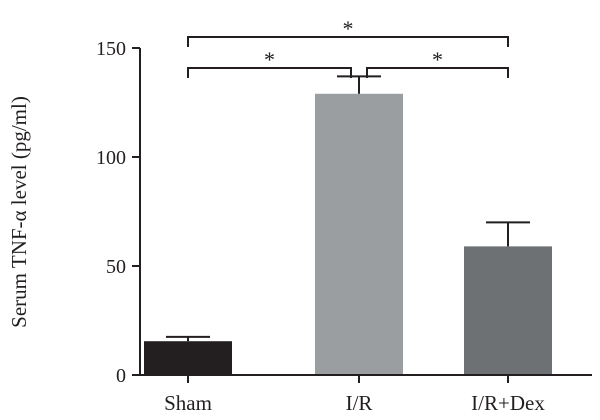 The height and width of the screenshot is (420, 600). Describe the element at coordinates (359, 403) in the screenshot. I see `x-tick-label: I/R` at that location.